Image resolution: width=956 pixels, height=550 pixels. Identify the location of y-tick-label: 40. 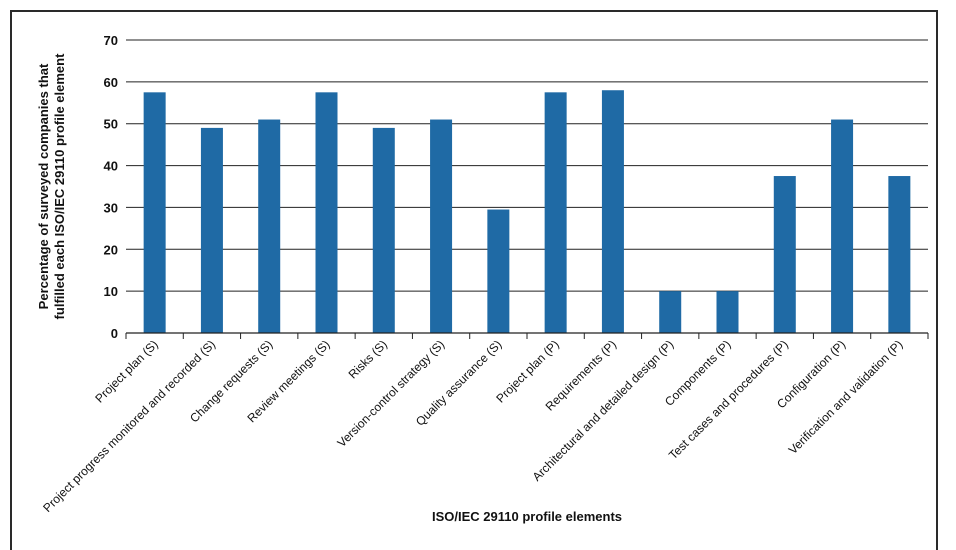
(111, 166).